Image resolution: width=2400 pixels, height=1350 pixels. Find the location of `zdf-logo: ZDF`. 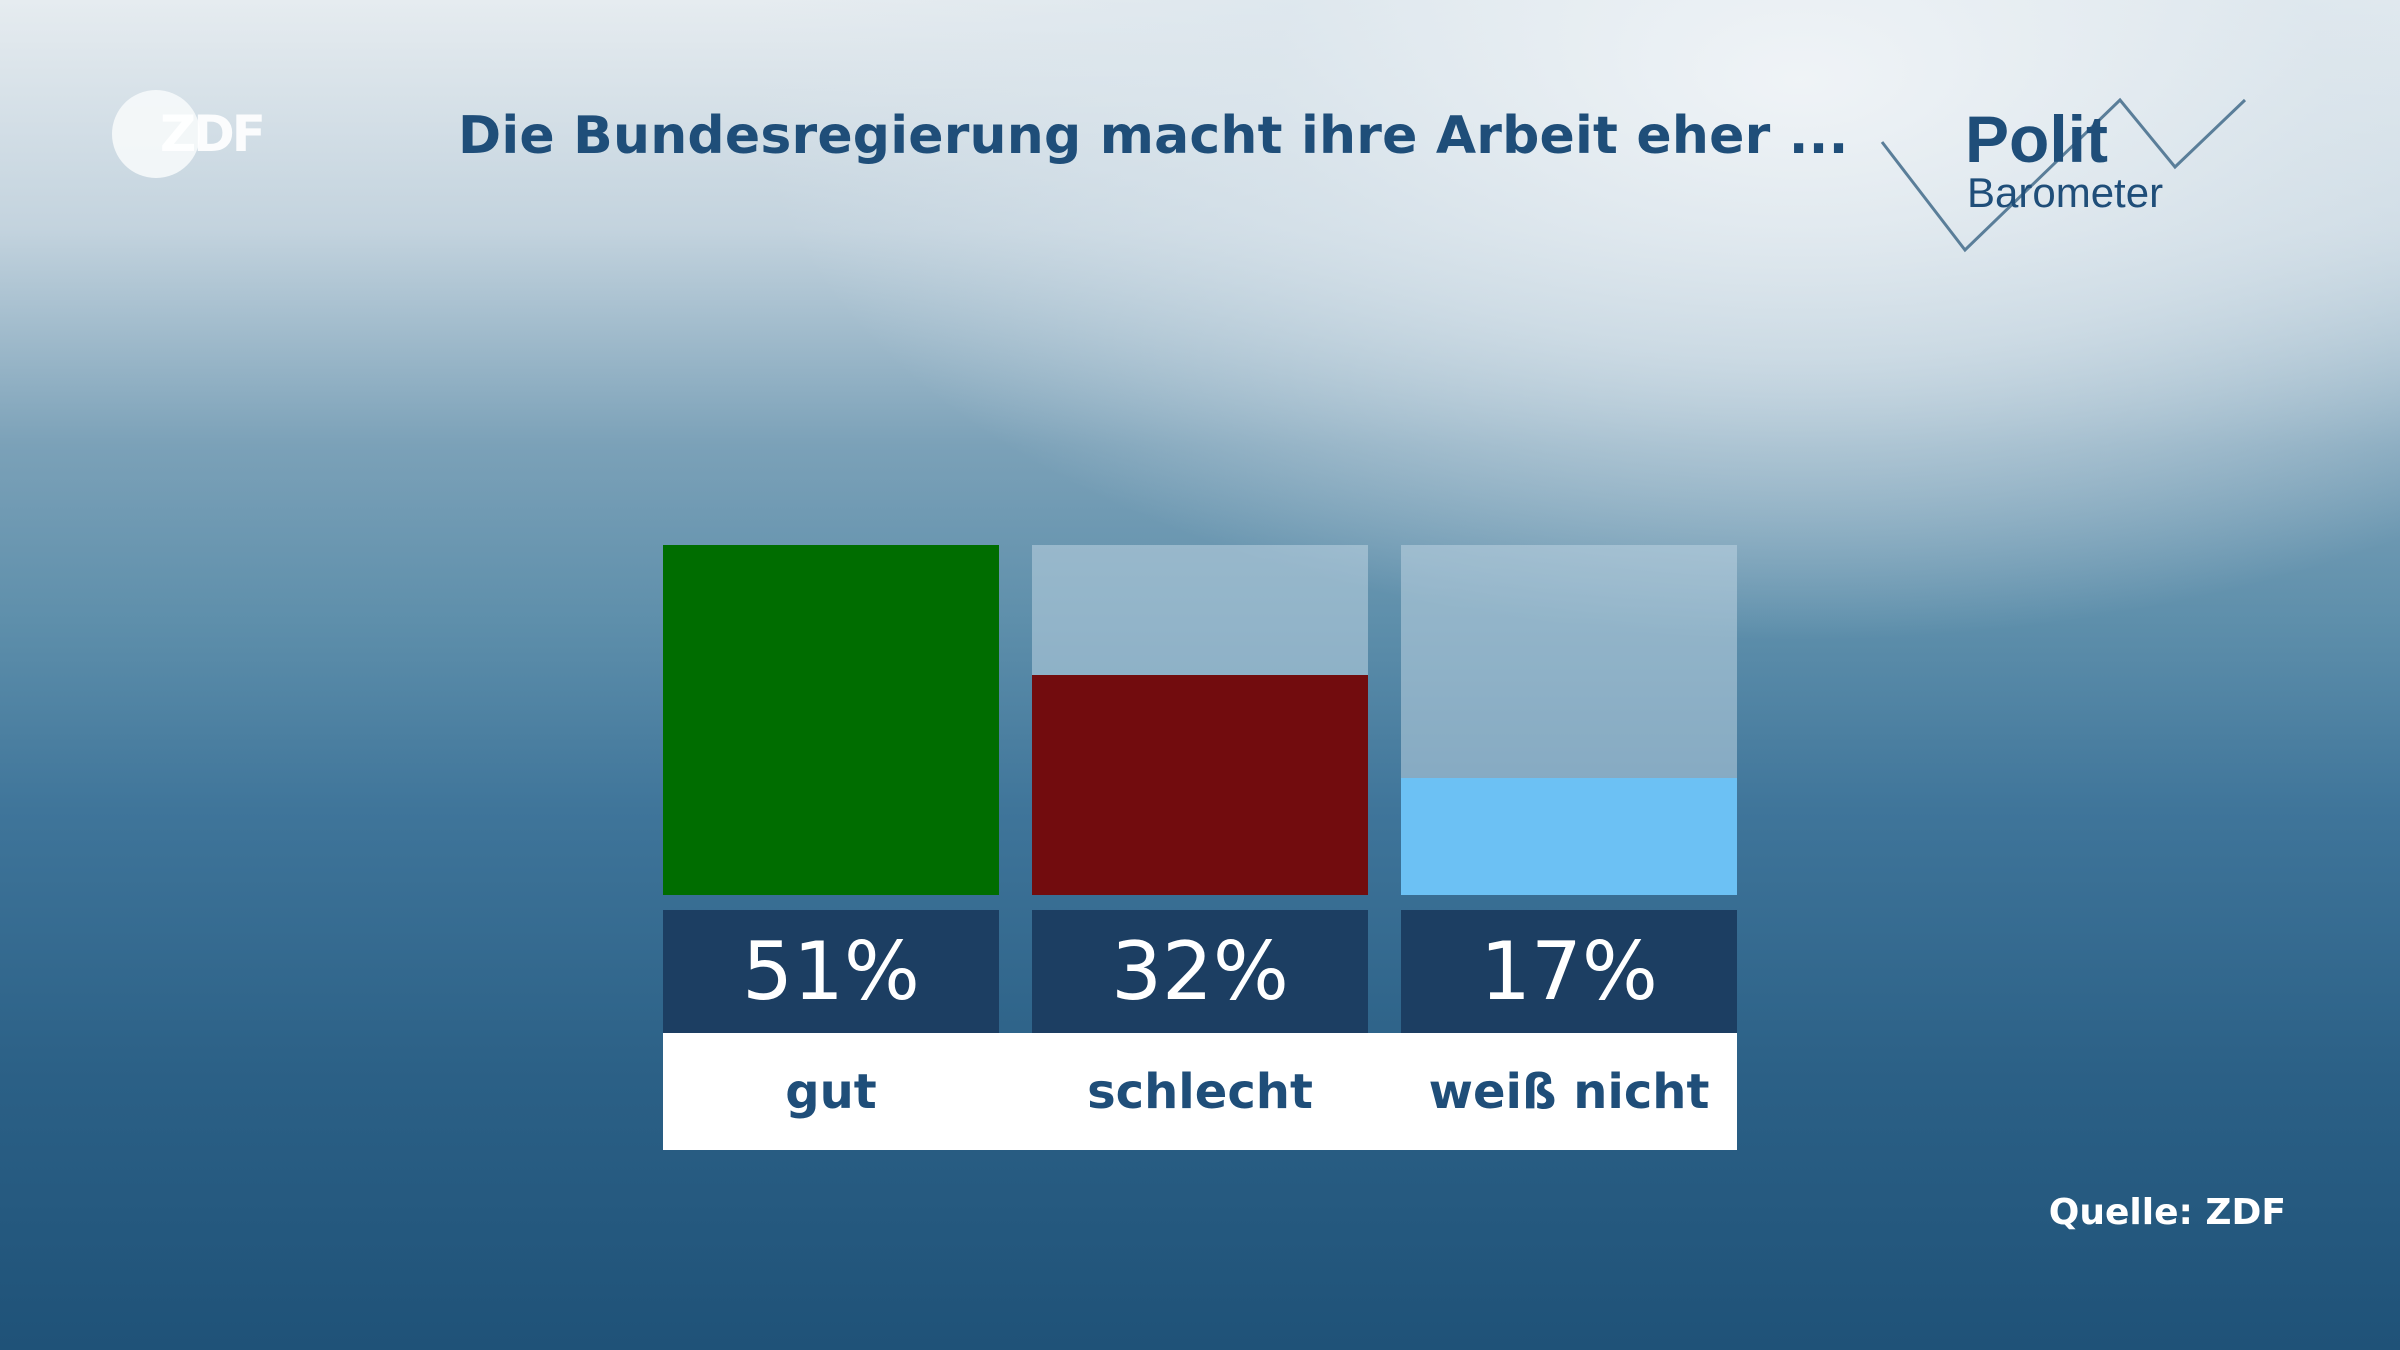

zdf-logo: ZDF is located at coordinates (195, 135).